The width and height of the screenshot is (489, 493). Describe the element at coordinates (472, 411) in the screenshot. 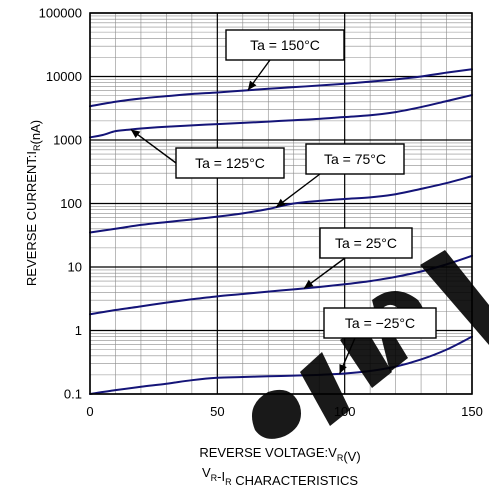

I see `x-tick-label: 150` at that location.